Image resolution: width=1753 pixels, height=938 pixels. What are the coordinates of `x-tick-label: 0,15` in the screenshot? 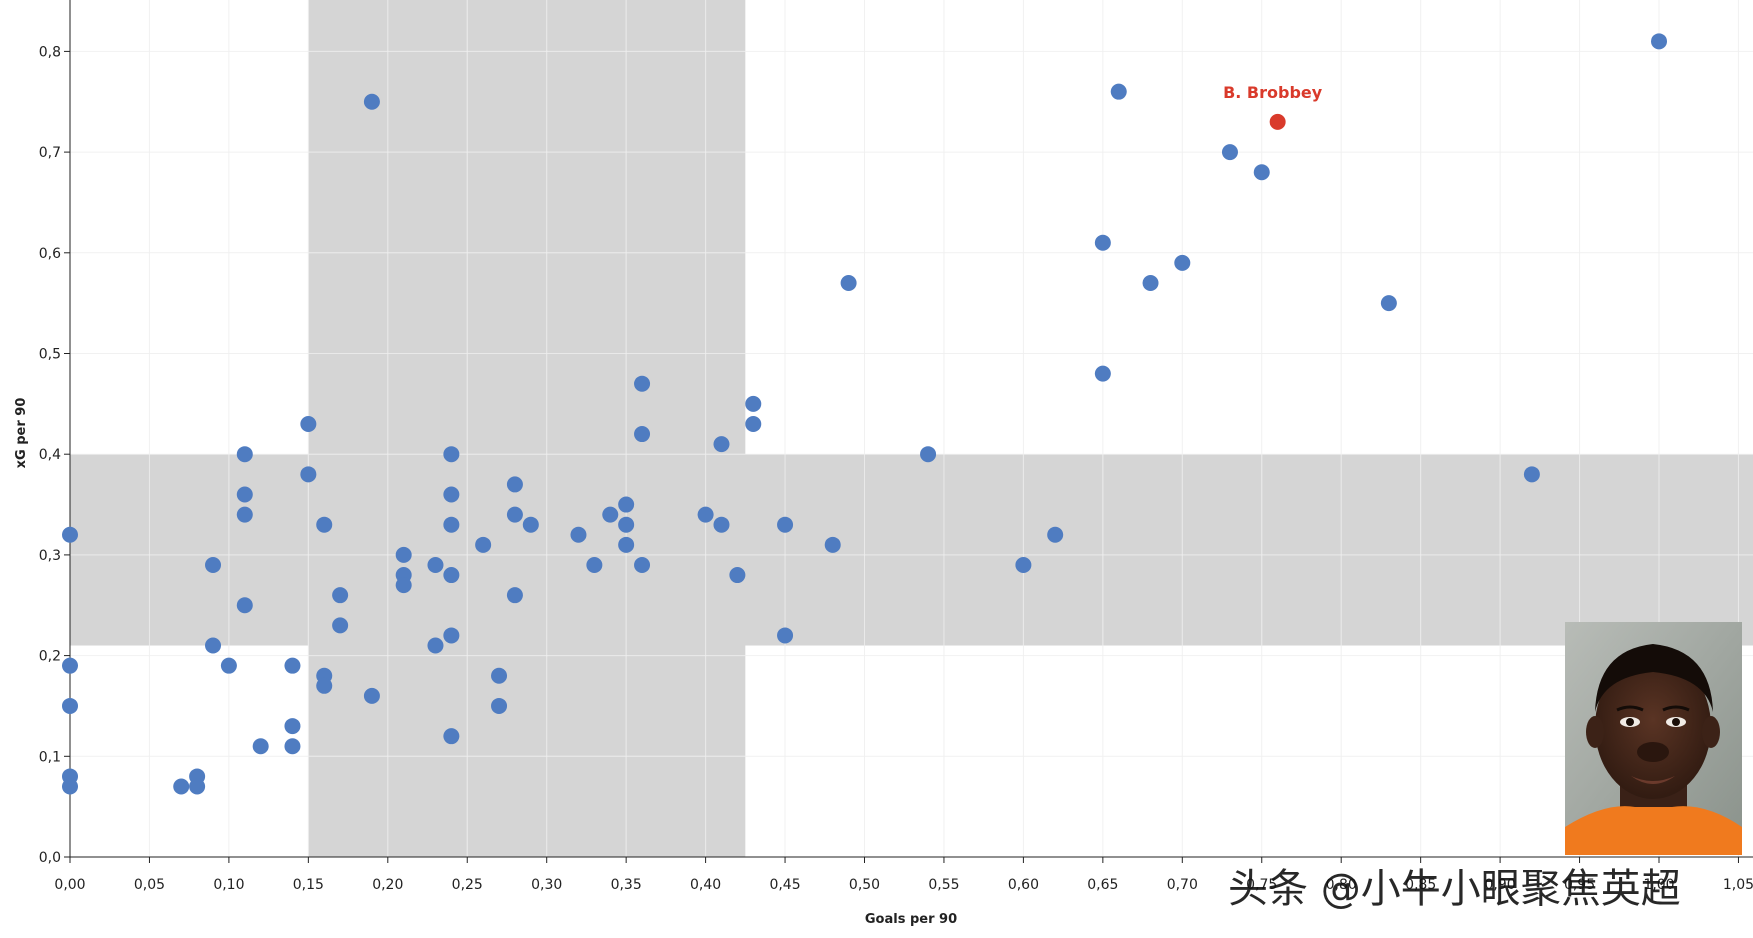 It's located at (308, 885).